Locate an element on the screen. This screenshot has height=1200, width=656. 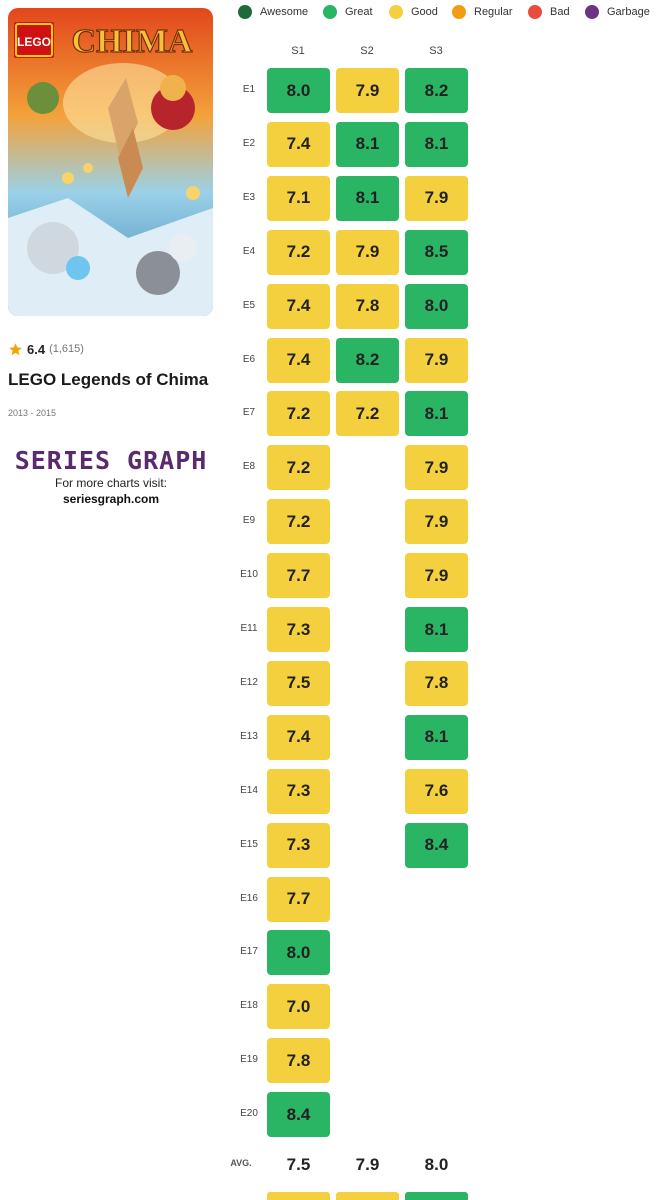
legend-label: Garbage is located at coordinates (628, 12).